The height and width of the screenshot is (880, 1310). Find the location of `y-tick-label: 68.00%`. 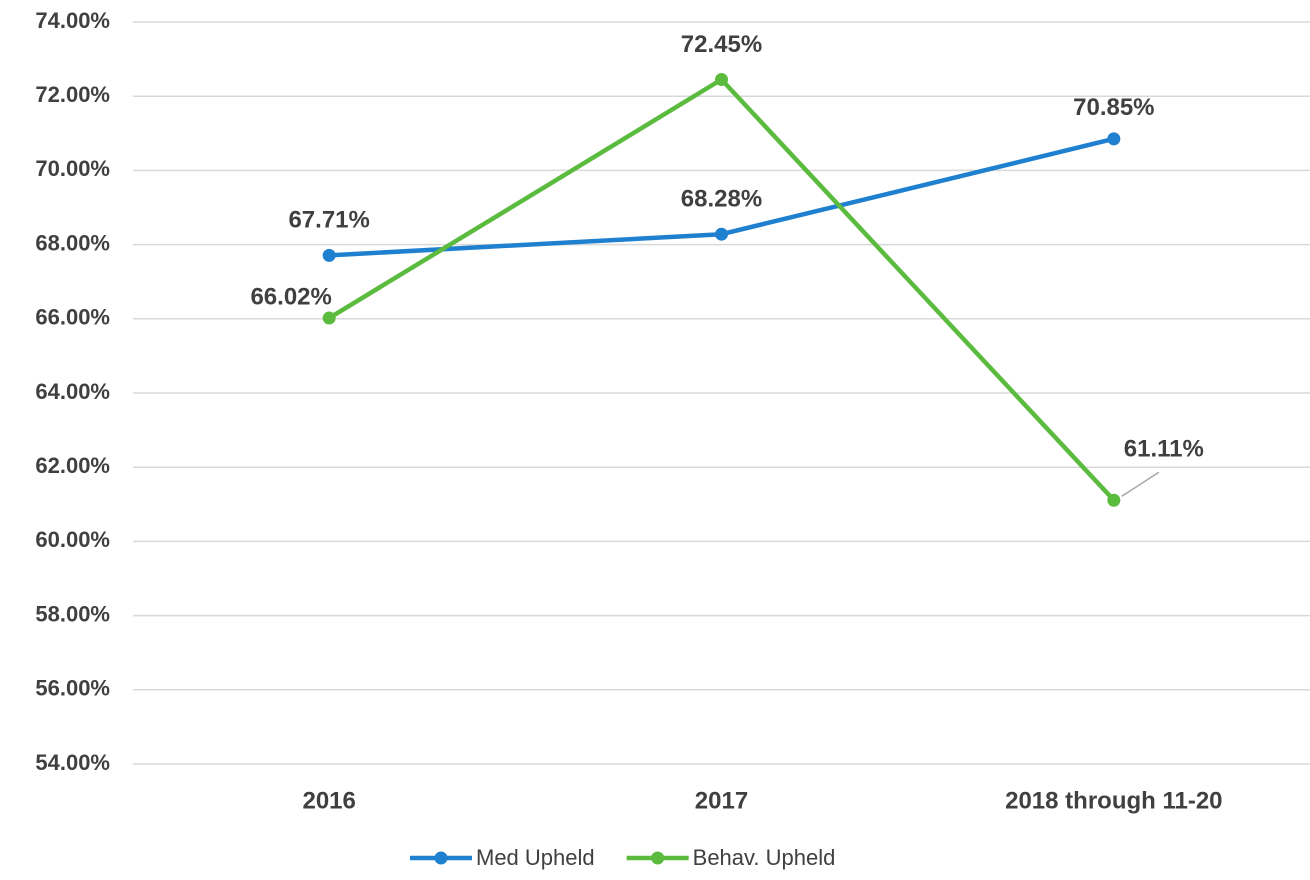

y-tick-label: 68.00% is located at coordinates (72, 242).